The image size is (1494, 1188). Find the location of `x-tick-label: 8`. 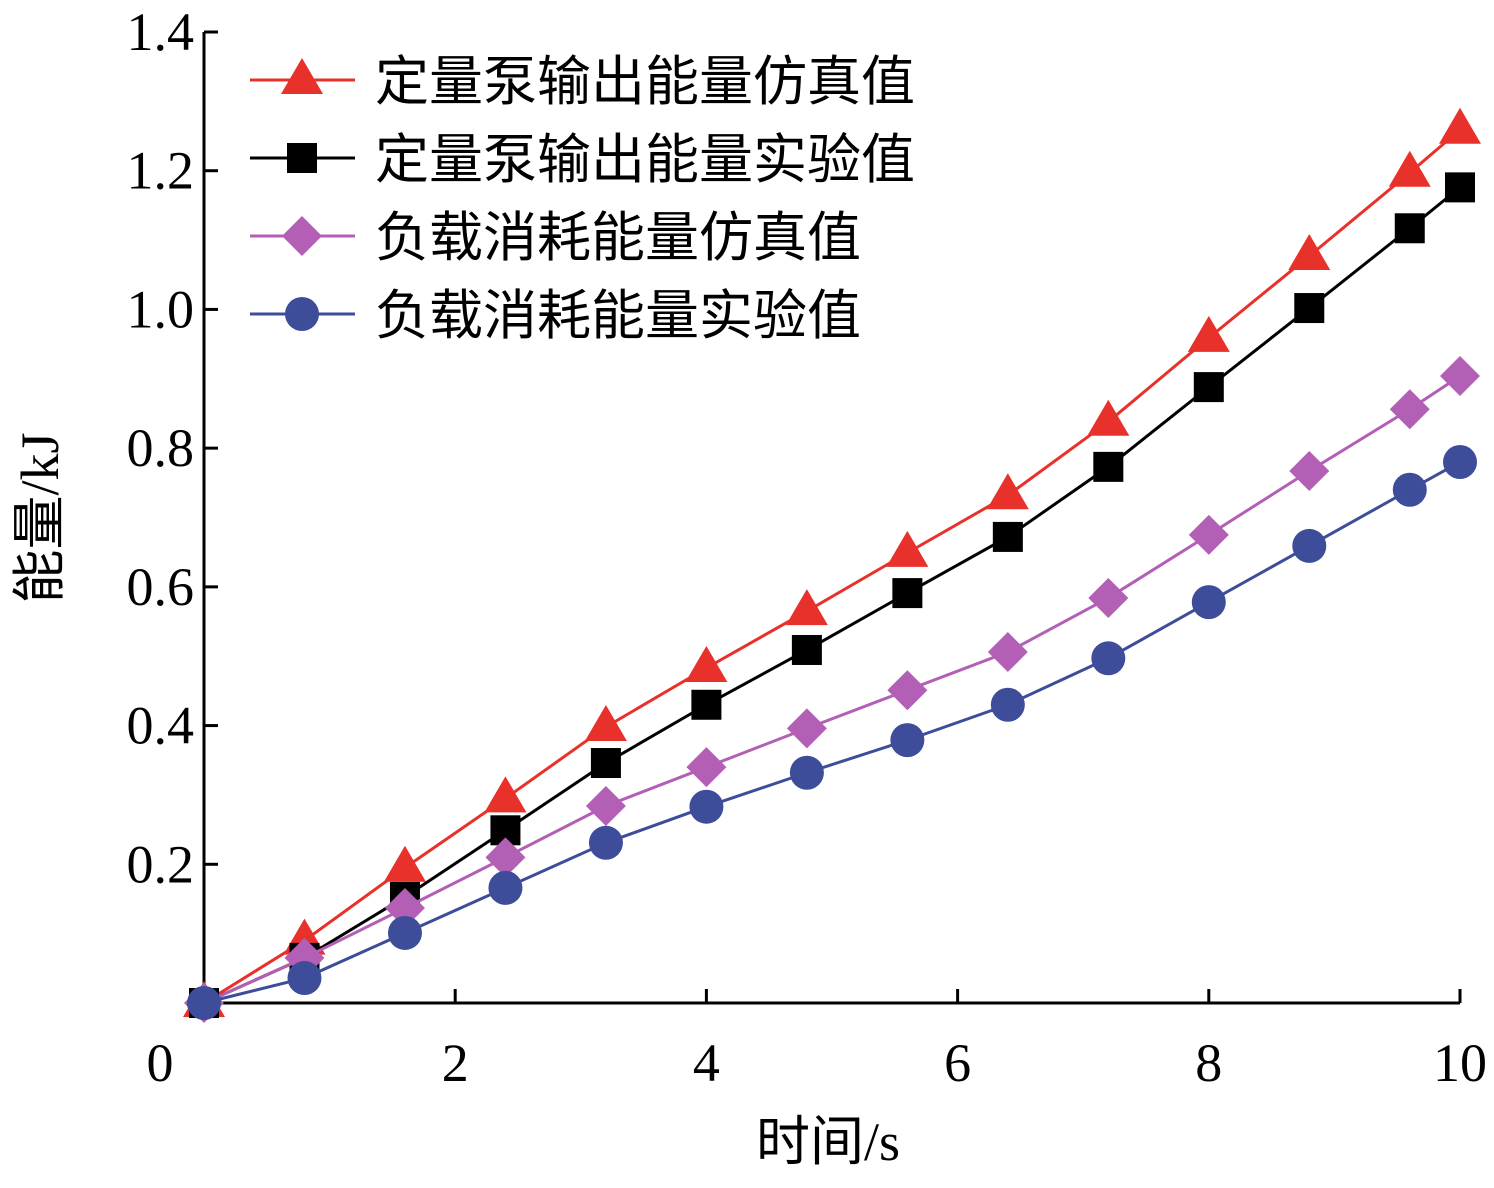

x-tick-label: 8 is located at coordinates (1208, 1063).